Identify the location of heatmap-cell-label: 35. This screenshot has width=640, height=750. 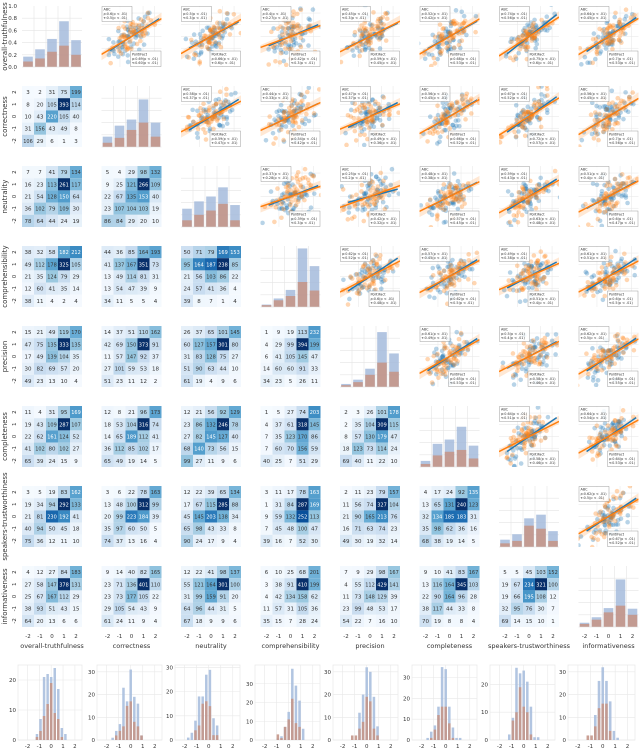
(278, 438).